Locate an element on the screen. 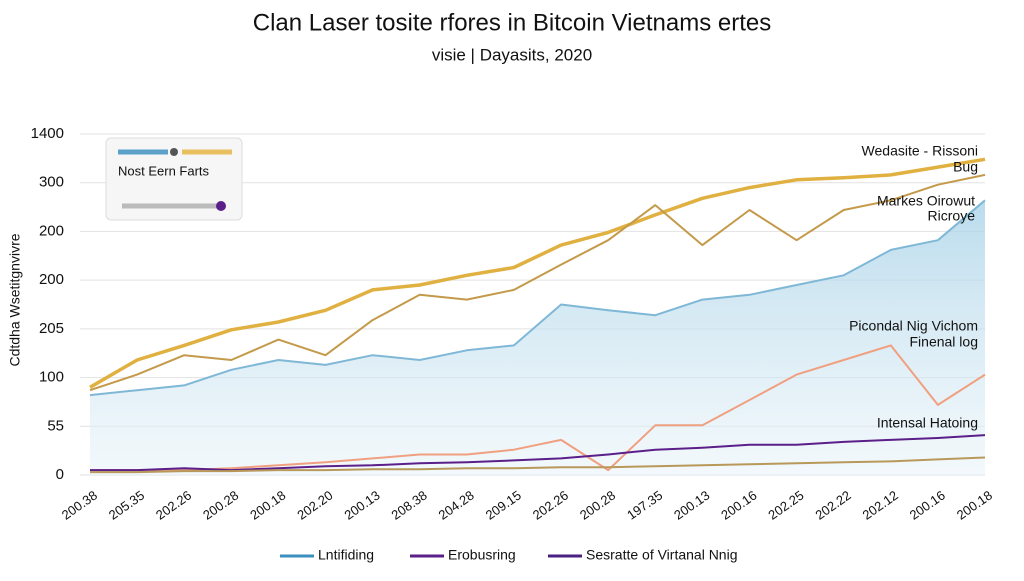 This screenshot has width=1024, height=581. x-tick-label: 202.20 is located at coordinates (314, 505).